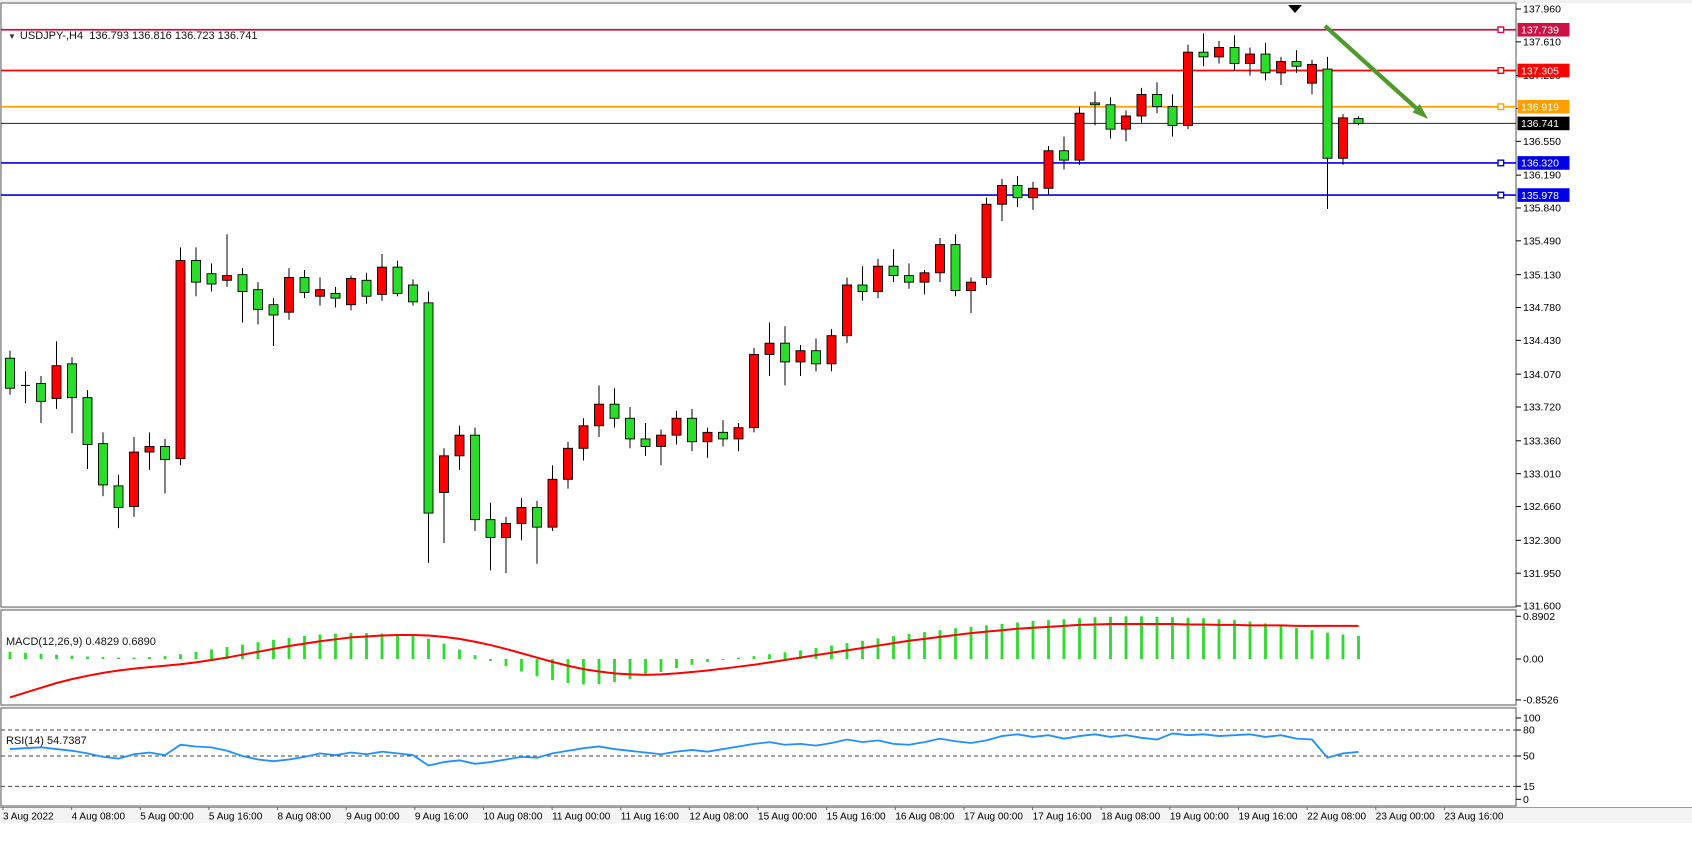  Describe the element at coordinates (167, 817) in the screenshot. I see `time-tick-label: 5 Aug 00:00` at that location.